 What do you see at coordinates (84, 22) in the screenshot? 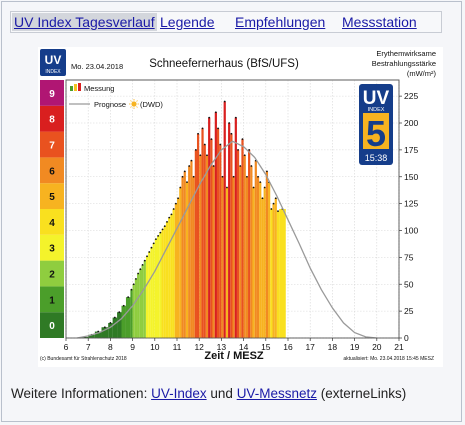
I see `tab-uv-index-tagesverlauf: UV Index Tagesverlauf` at bounding box center [84, 22].